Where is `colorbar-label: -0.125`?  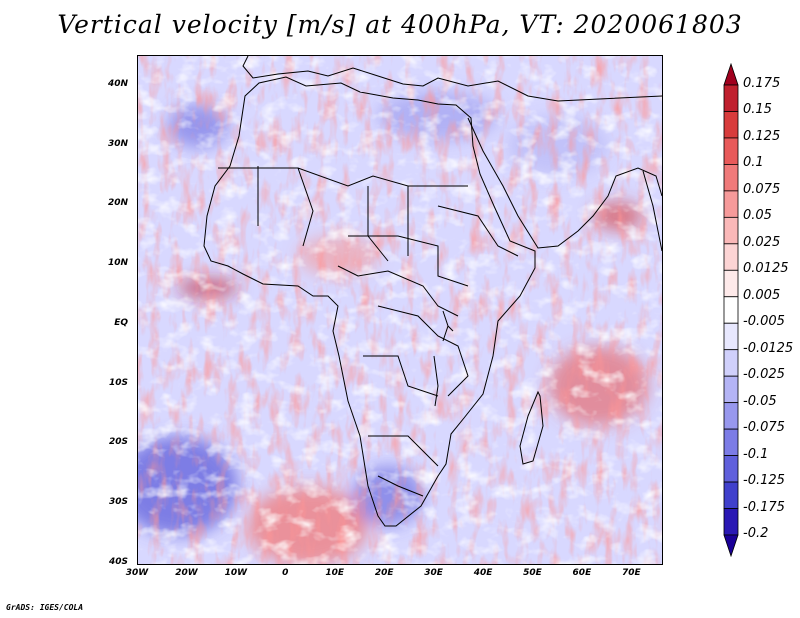
colorbar-label: -0.125 is located at coordinates (764, 481).